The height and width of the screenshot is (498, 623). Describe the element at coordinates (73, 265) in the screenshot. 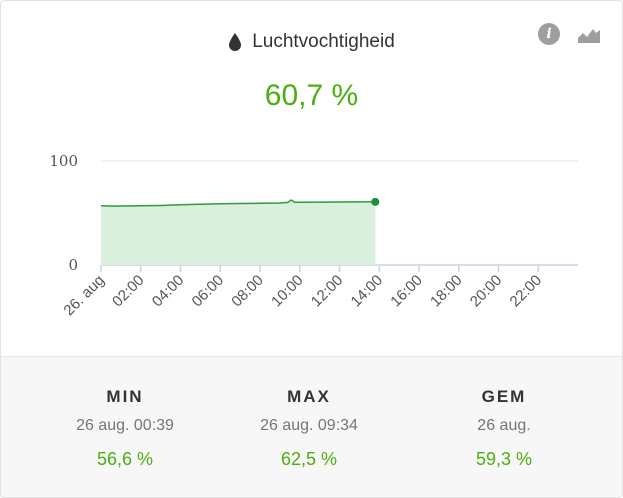

I see `y-tick-label: 0` at that location.